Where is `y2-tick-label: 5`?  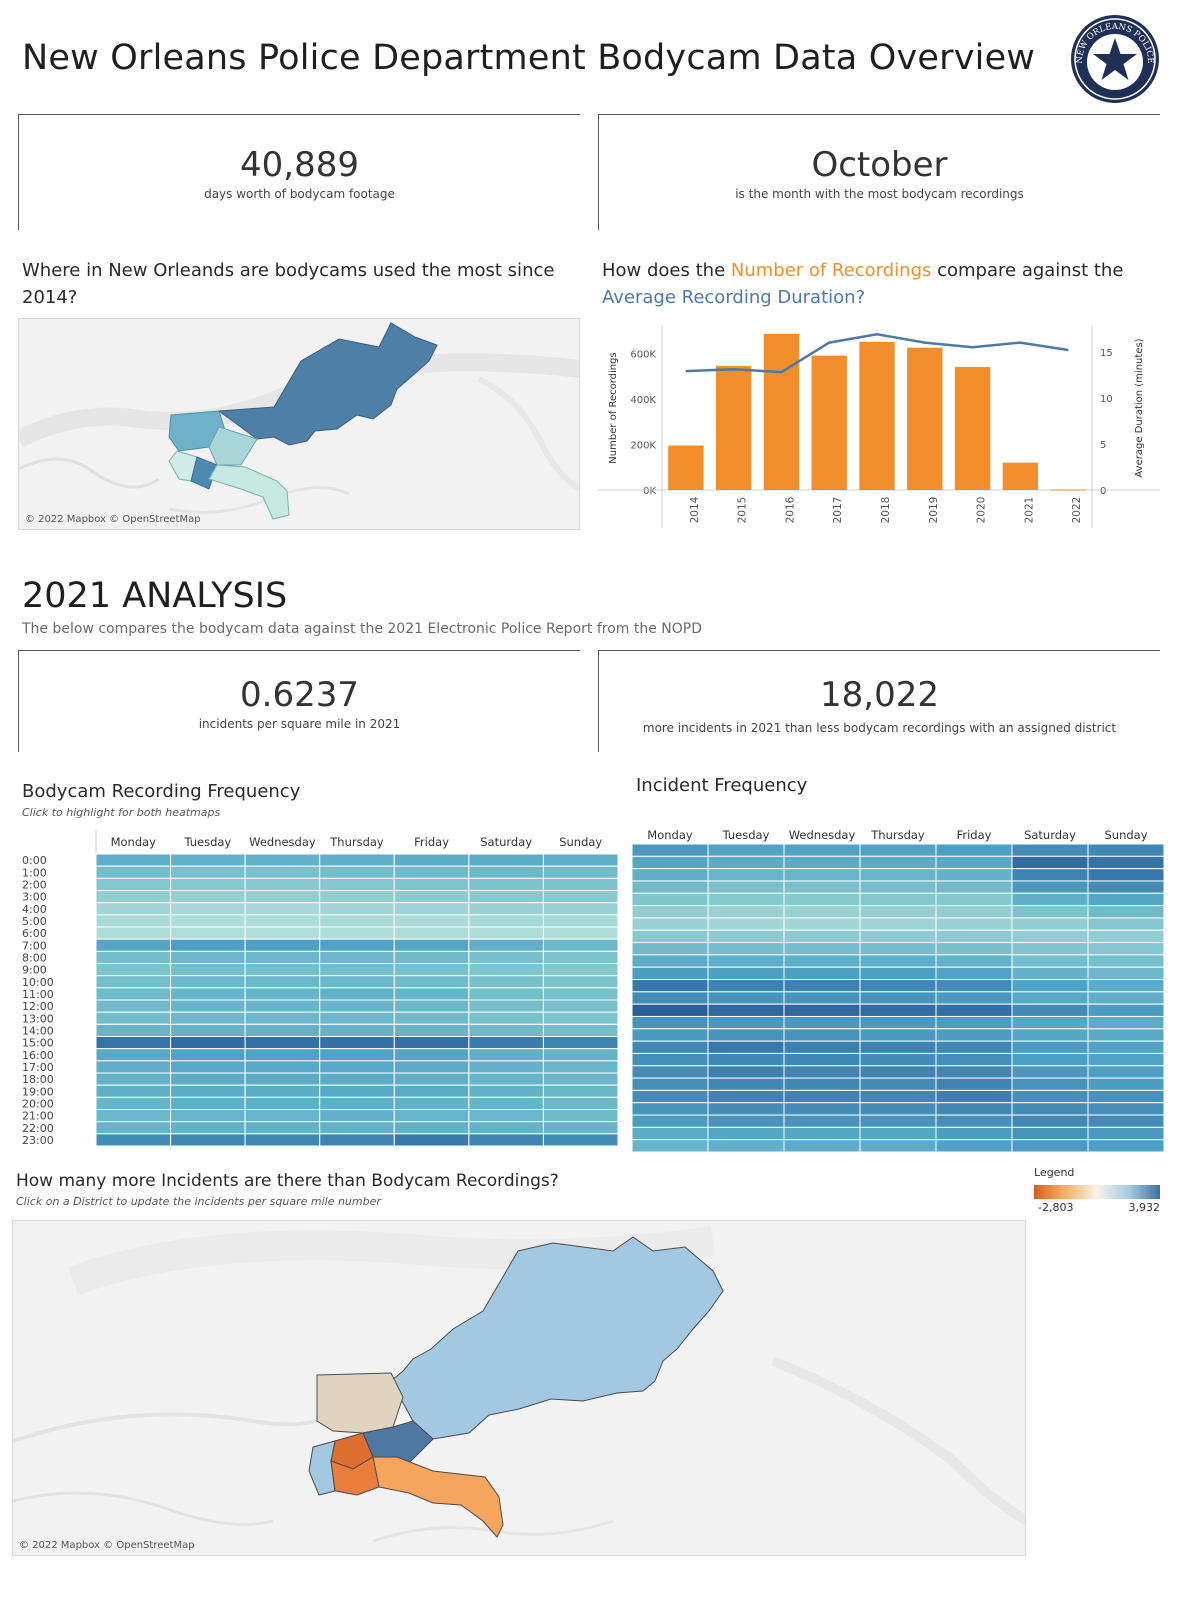
y2-tick-label: 5 is located at coordinates (1103, 445).